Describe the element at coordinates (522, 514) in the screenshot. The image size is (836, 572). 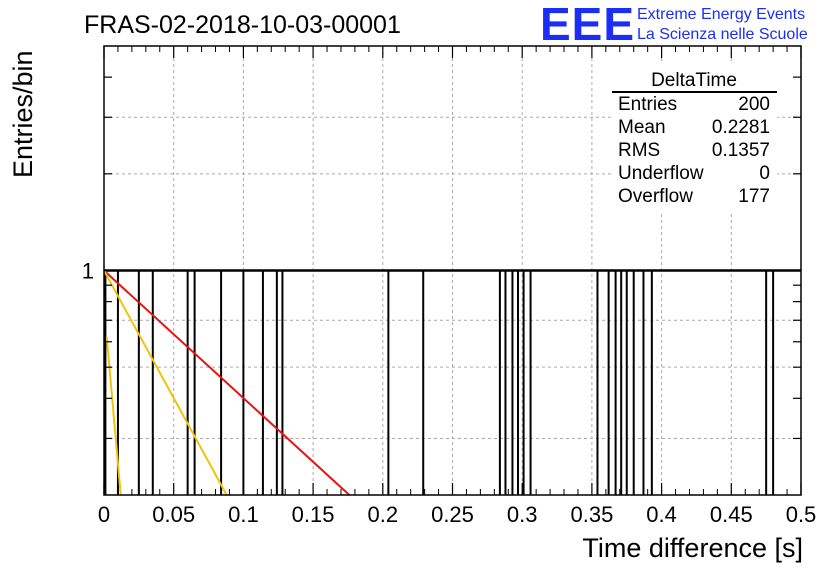
I see `x-tick-label: 0.3` at that location.